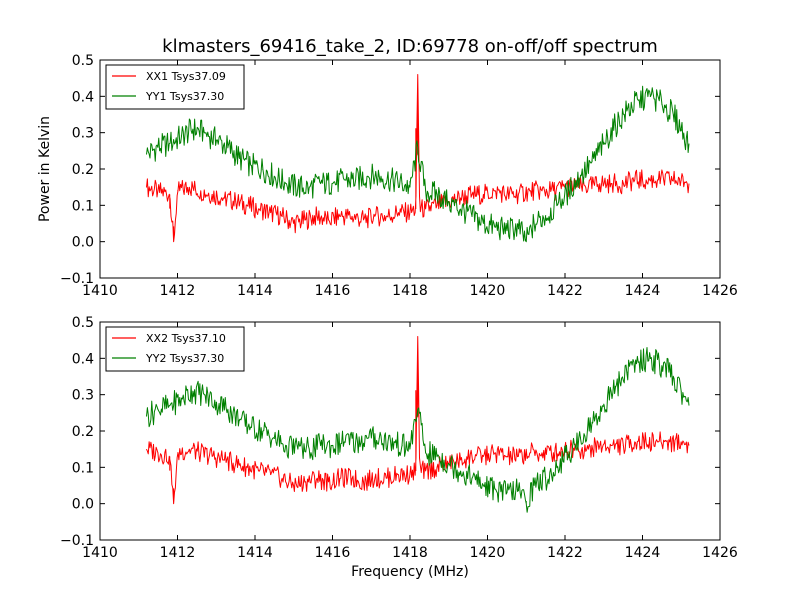 This screenshot has width=800, height=600. What do you see at coordinates (565, 553) in the screenshot?
I see `bottom-x-tick-label: 1422` at bounding box center [565, 553].